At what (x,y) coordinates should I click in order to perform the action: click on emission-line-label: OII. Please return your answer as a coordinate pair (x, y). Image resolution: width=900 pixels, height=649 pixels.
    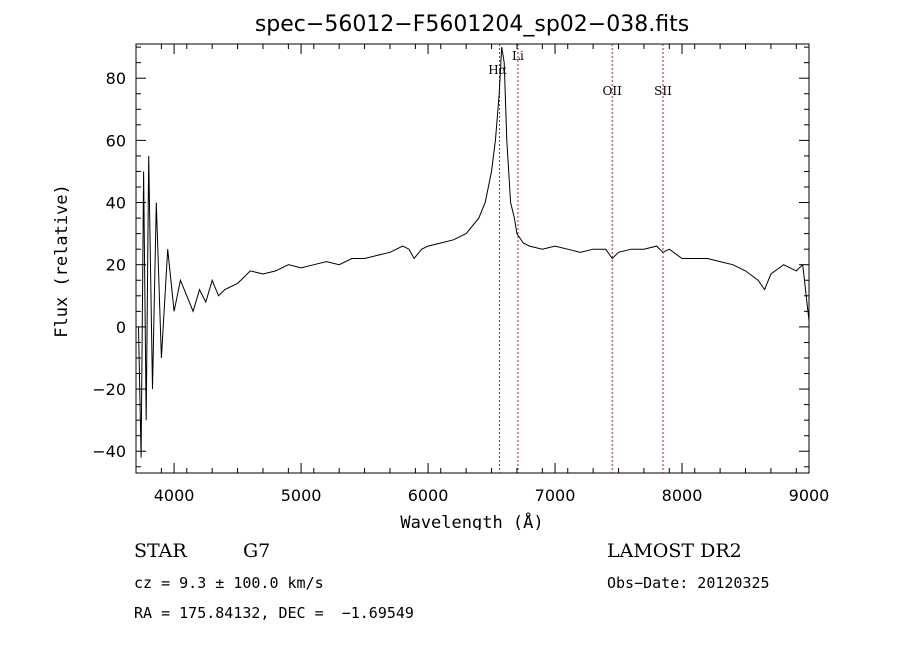
    Looking at the image, I should click on (613, 91).